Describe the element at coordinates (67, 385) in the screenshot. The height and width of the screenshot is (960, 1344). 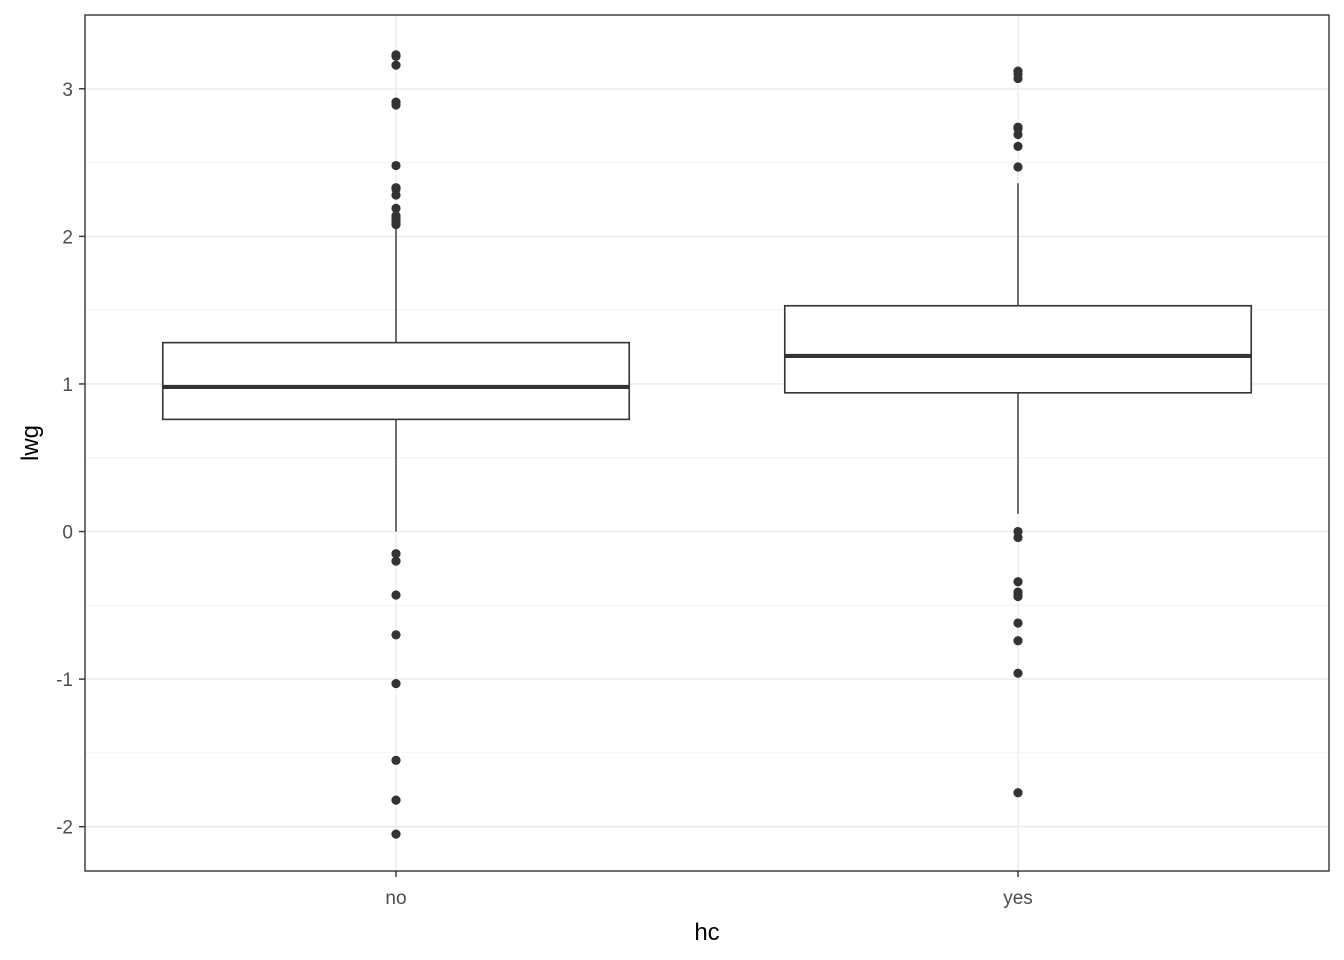
I see `y-tick-label: 1` at that location.